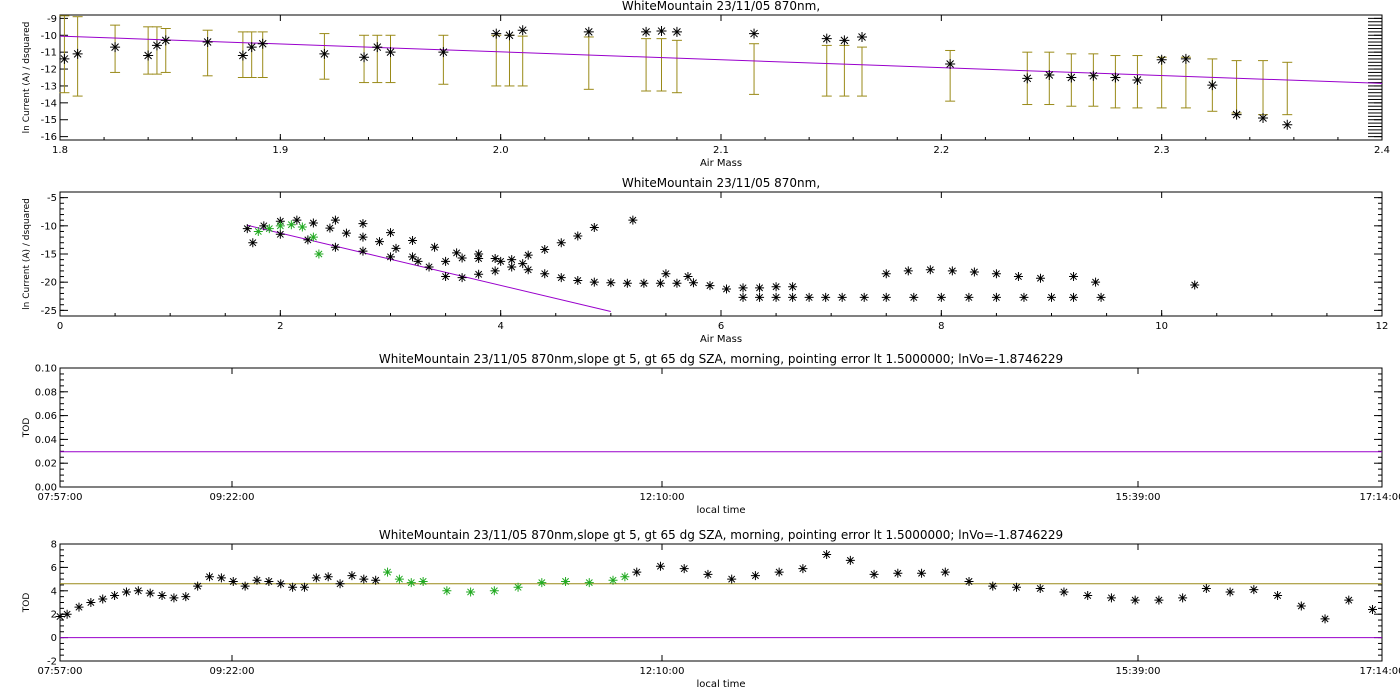 The width and height of the screenshot is (1400, 700). What do you see at coordinates (54, 615) in the screenshot?
I see `y-tick-label: 2` at bounding box center [54, 615].